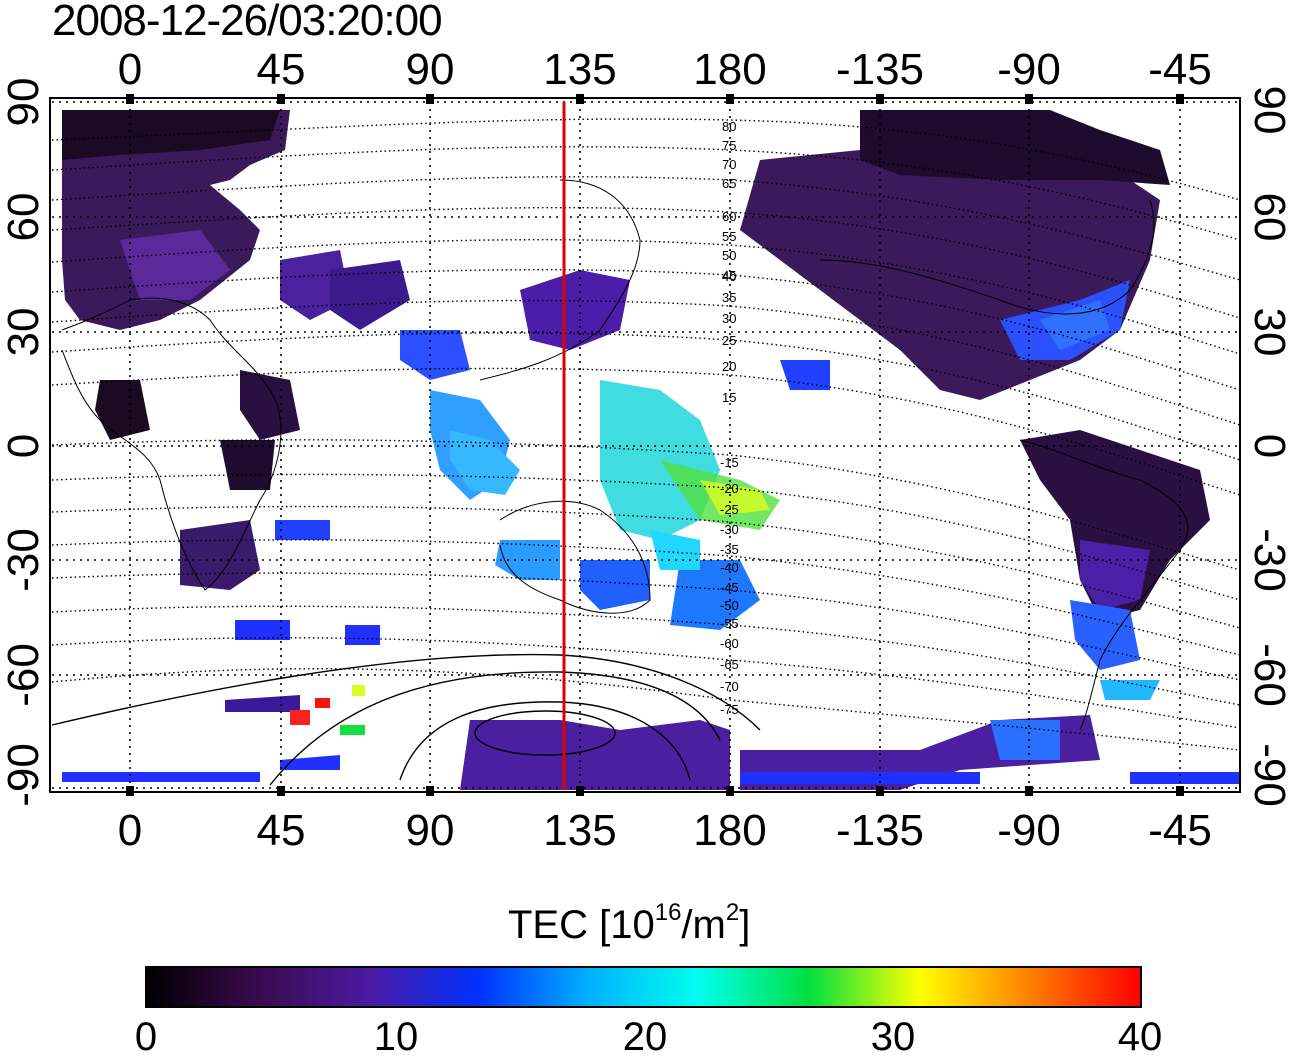 The width and height of the screenshot is (1292, 1059). I want to click on colorbar-label: 20, so click(645, 1037).